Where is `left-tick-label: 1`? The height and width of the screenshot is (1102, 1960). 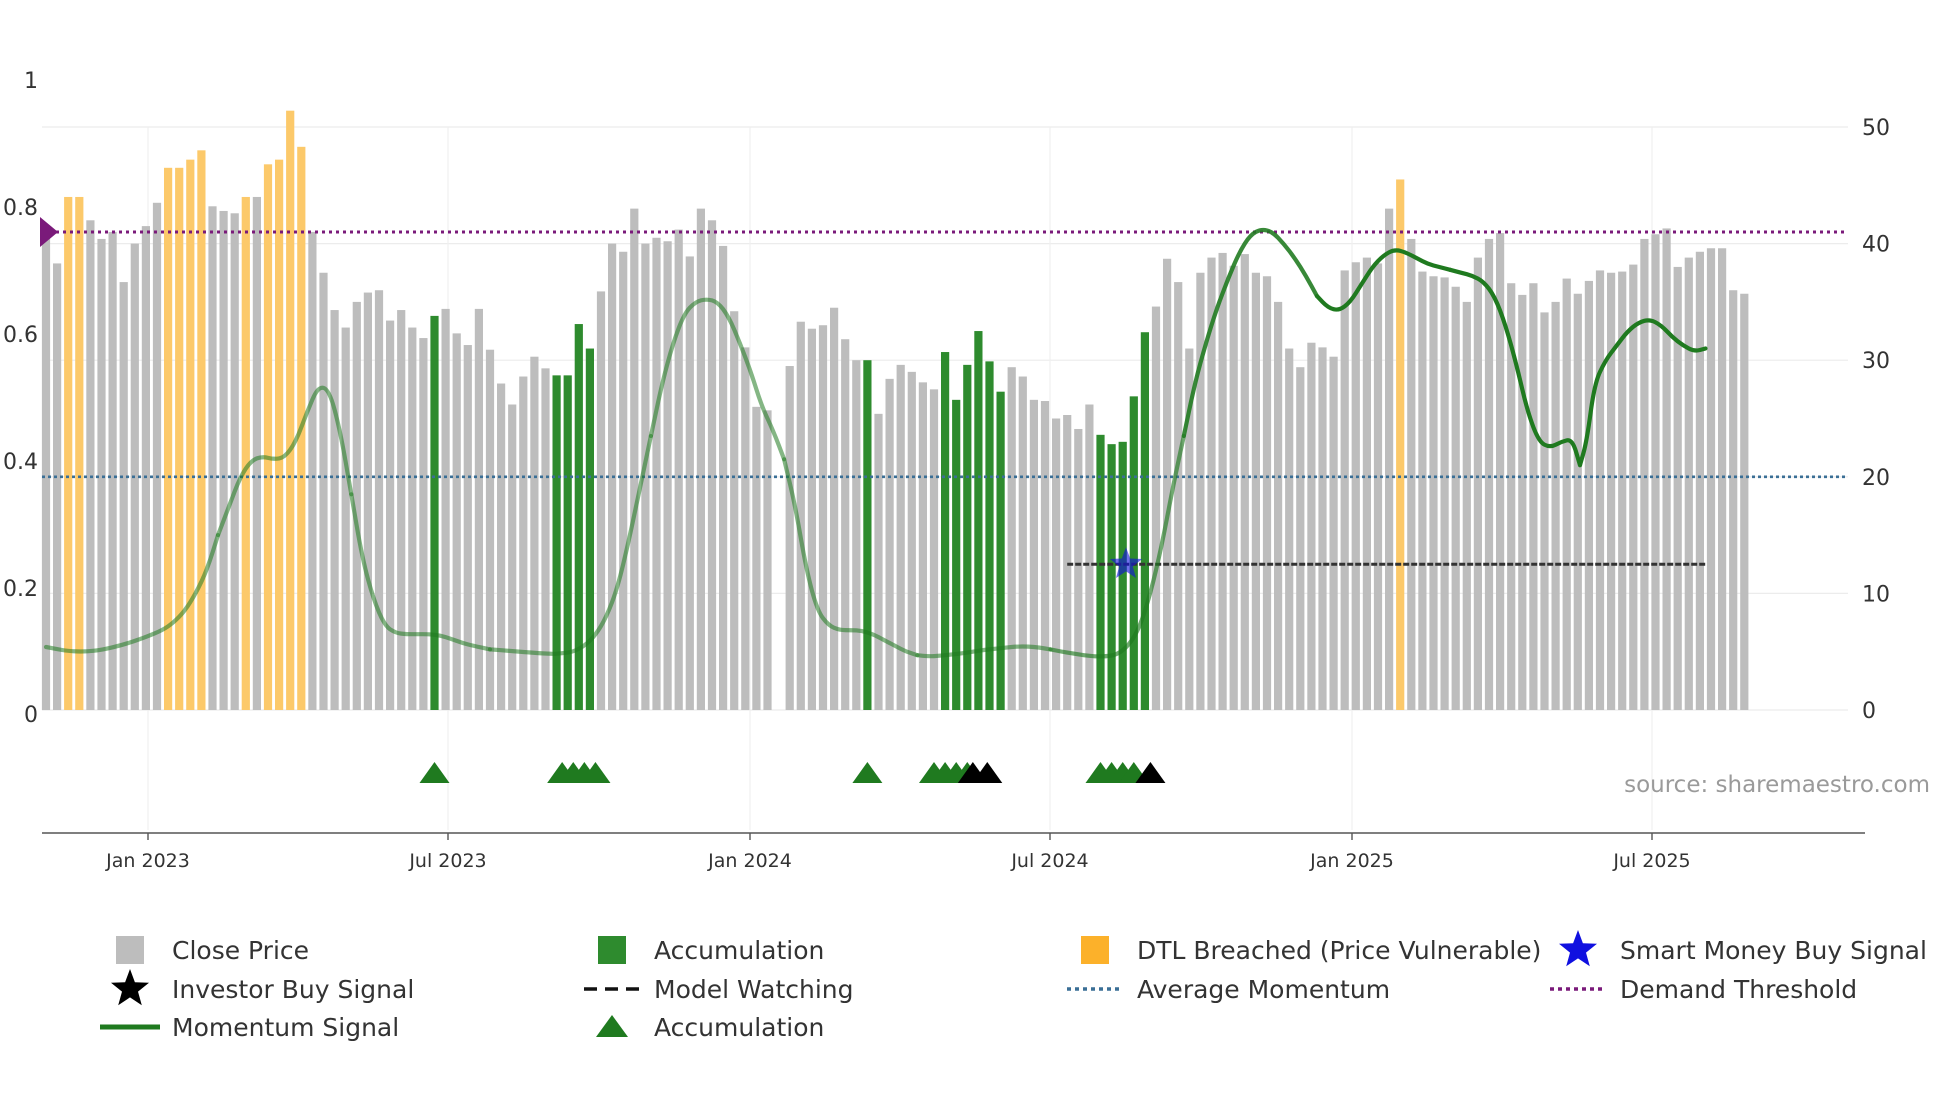
left-tick-label: 1 is located at coordinates (31, 81).